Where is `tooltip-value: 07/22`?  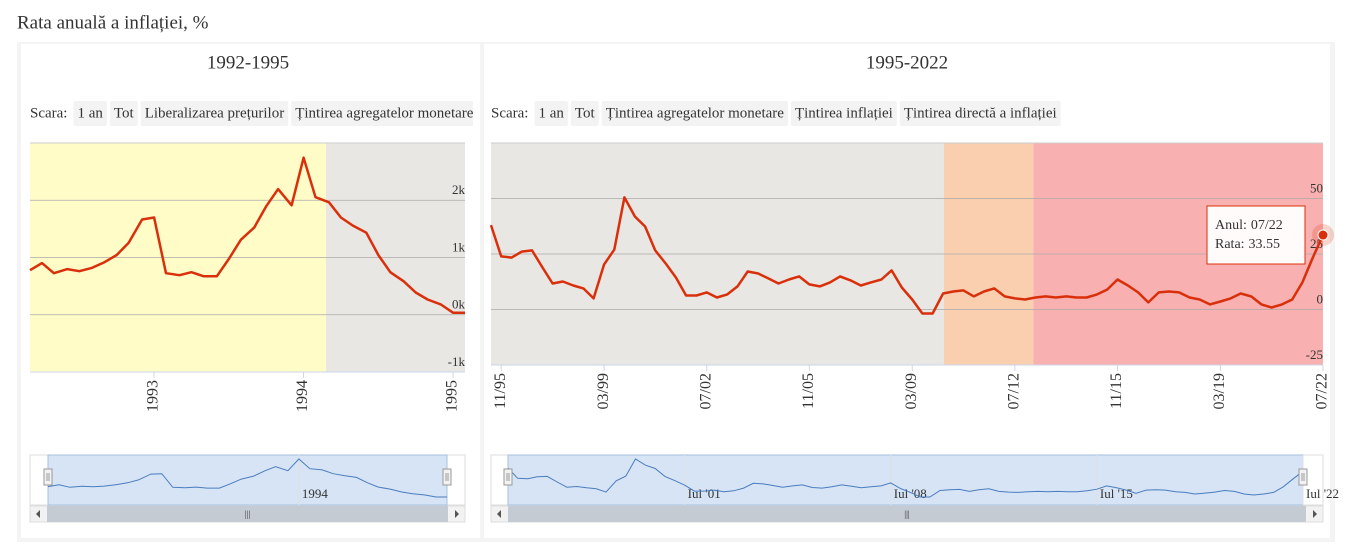 tooltip-value: 07/22 is located at coordinates (1267, 225).